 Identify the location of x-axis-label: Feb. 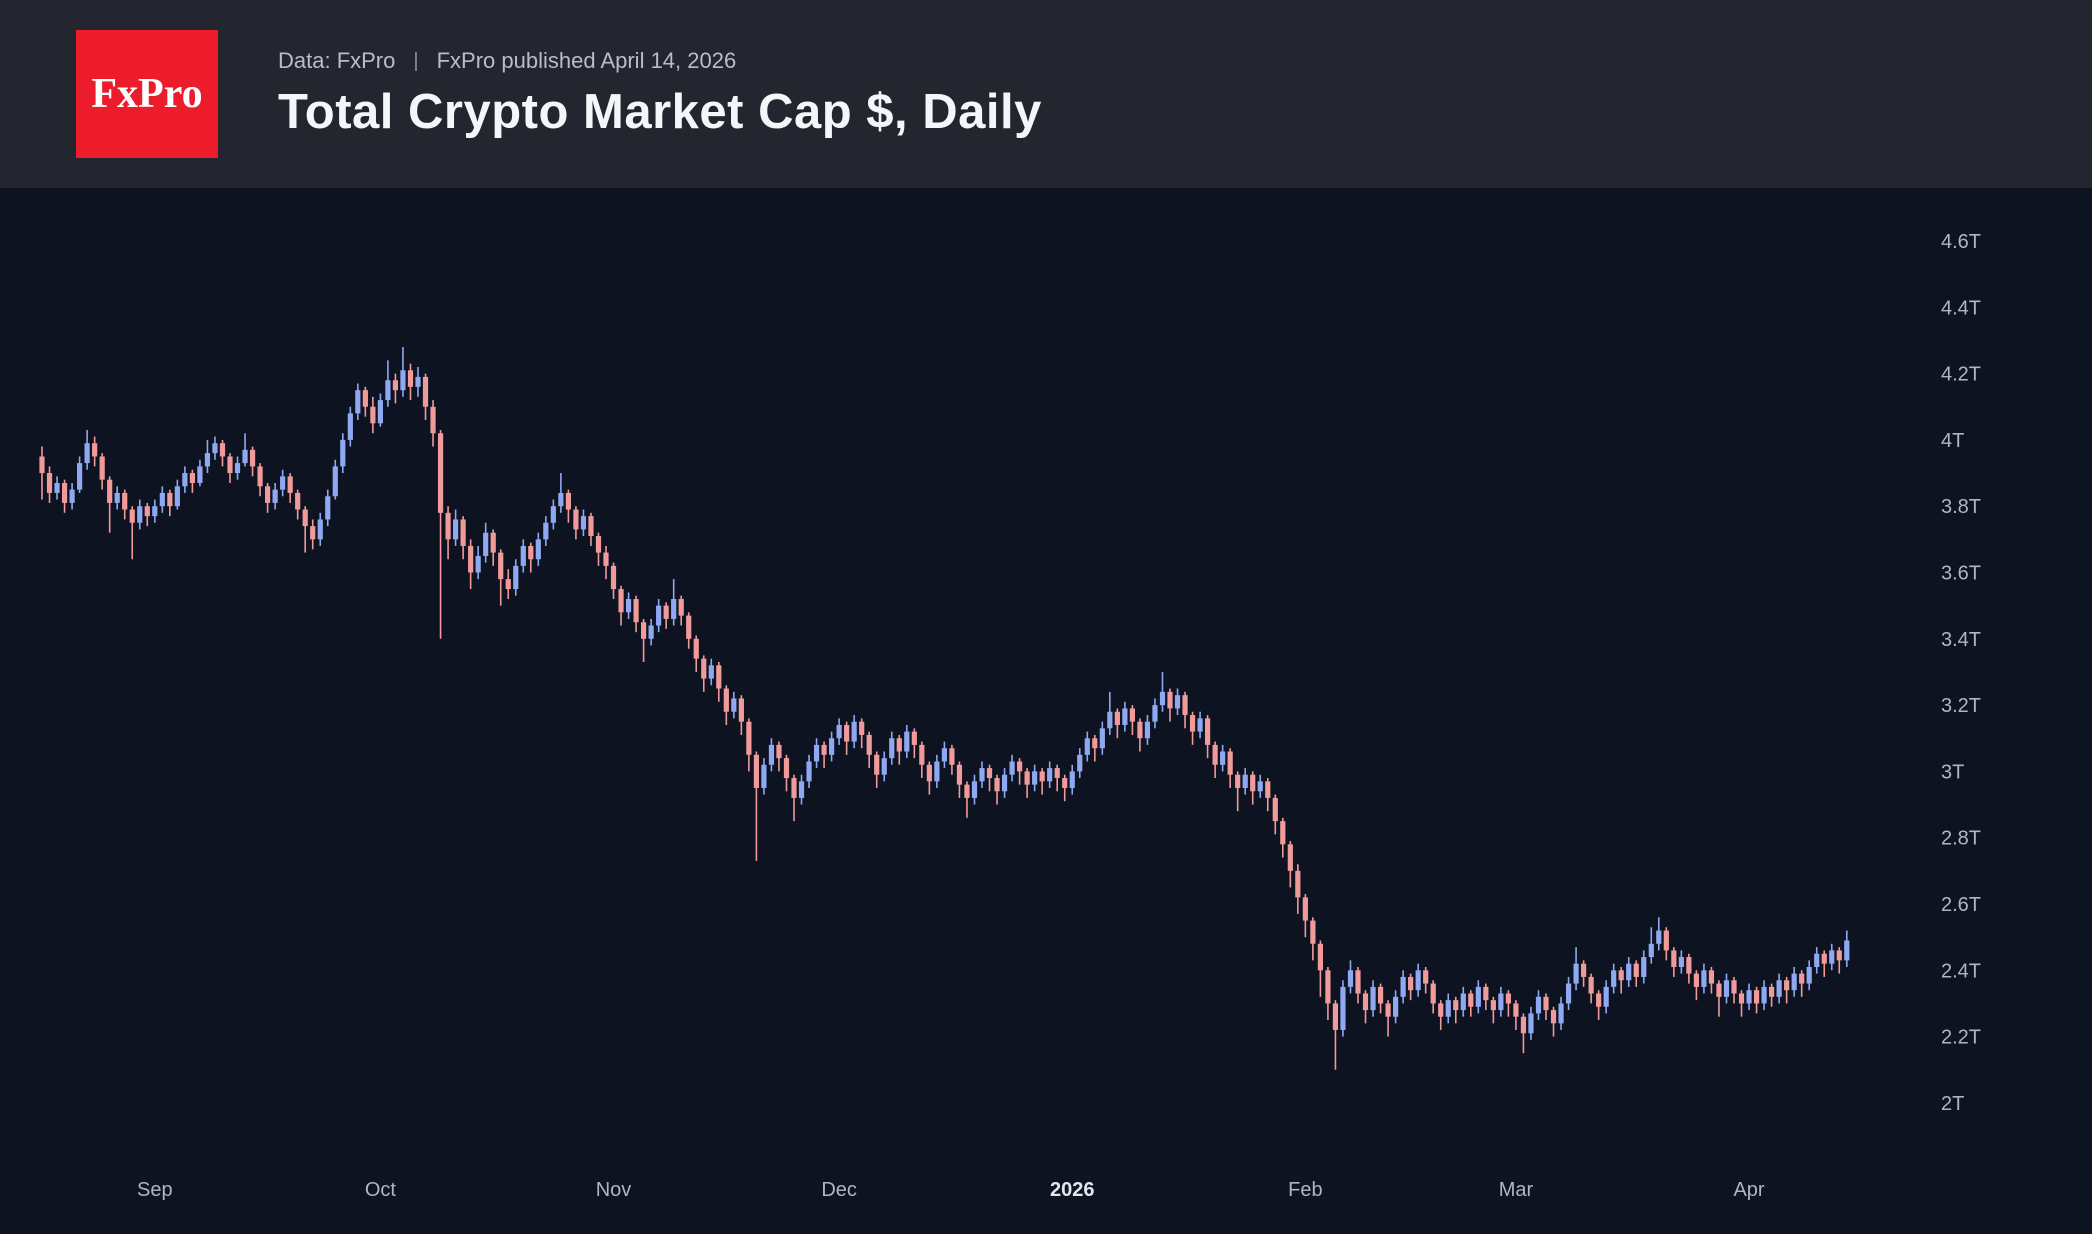
(1305, 1190).